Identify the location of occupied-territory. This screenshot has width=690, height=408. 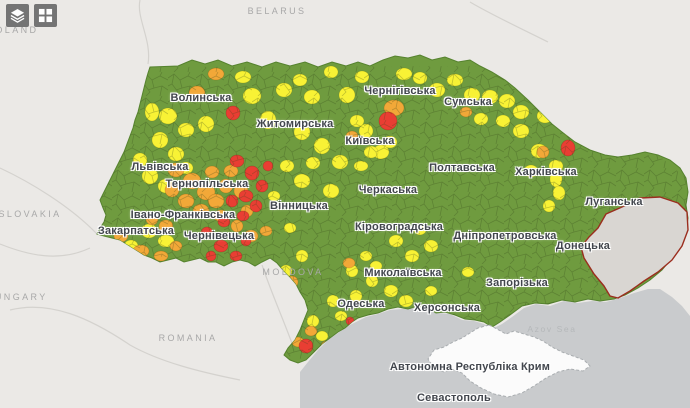
(634, 247).